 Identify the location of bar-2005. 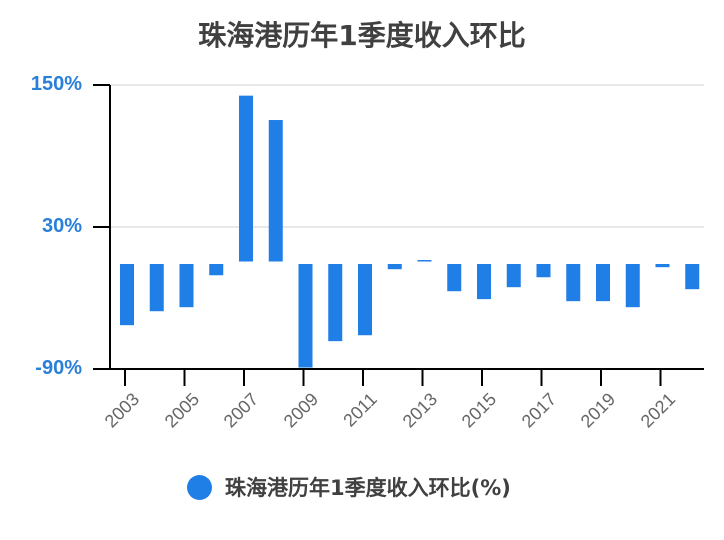
(186, 286).